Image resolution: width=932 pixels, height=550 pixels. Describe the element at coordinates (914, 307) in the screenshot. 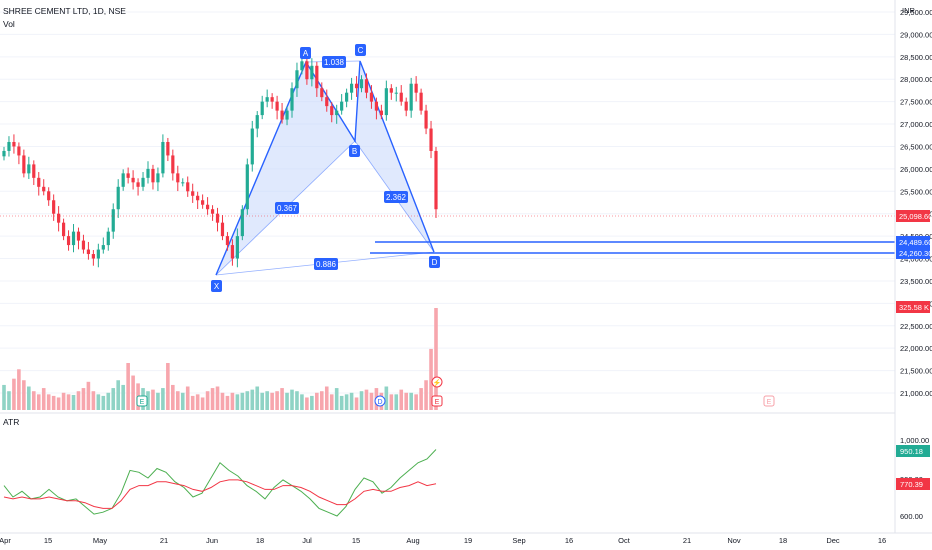

I see `volume-tag: 325.58 K` at that location.